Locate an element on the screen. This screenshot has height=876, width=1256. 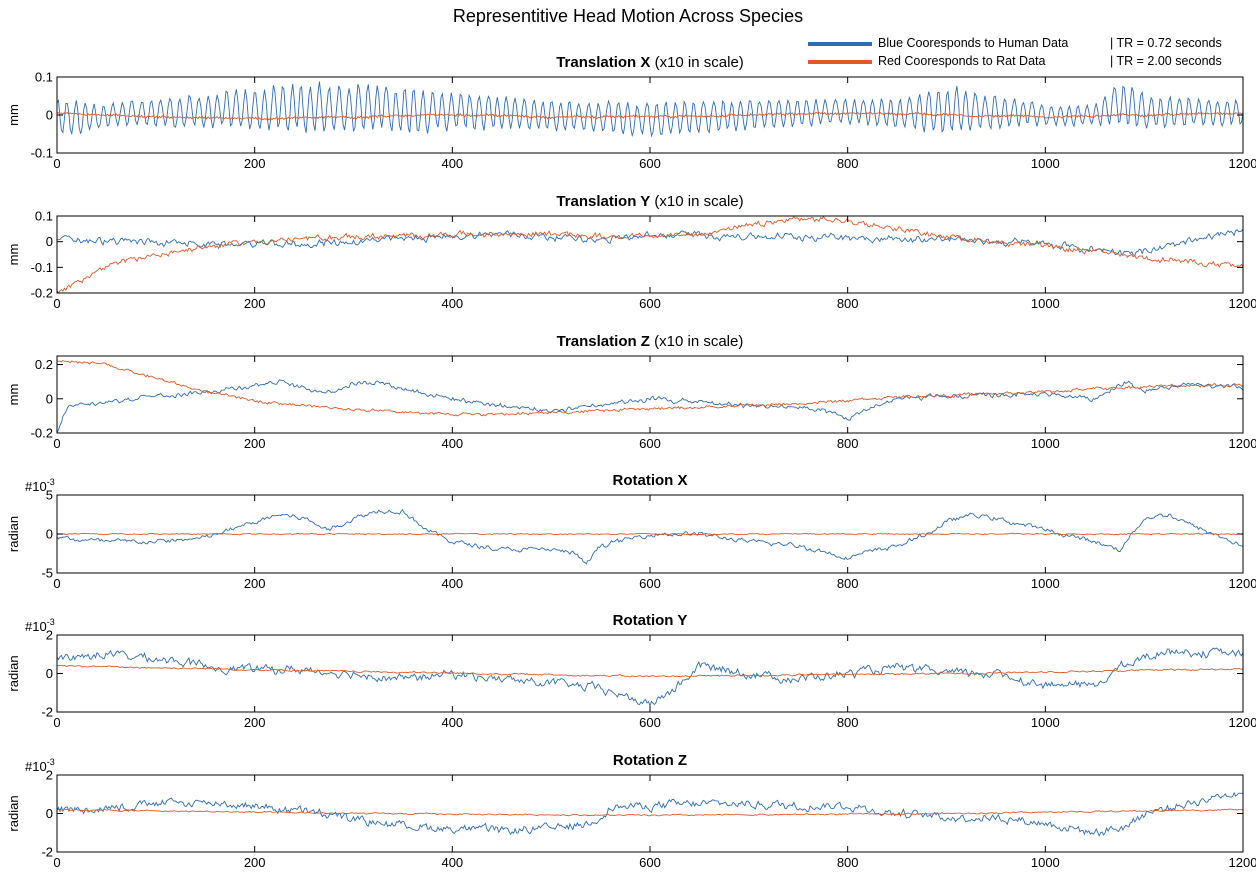
panel-title: Translation Y (x10 in scale) is located at coordinates (649, 201).